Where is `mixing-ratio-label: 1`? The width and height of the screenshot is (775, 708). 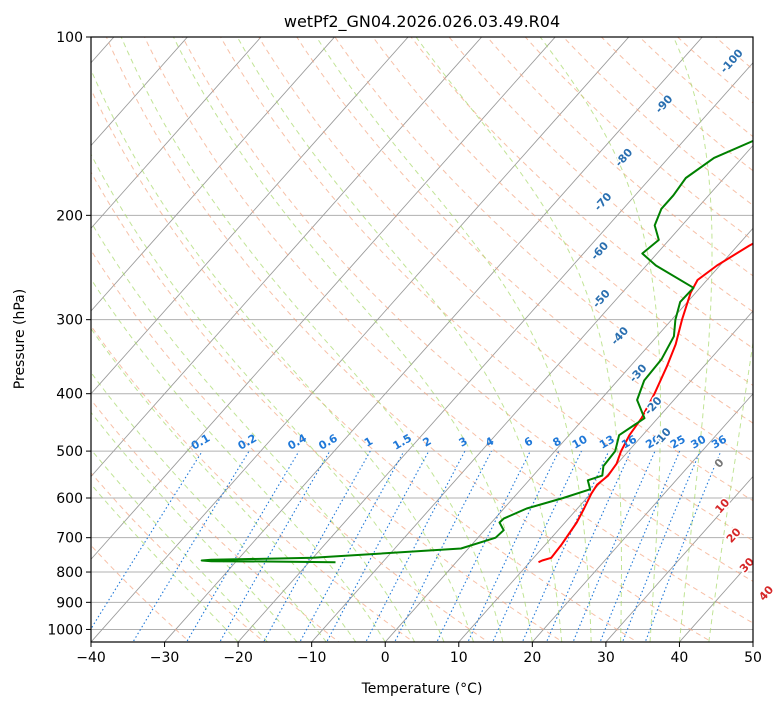
mixing-ratio-label: 1 is located at coordinates (368, 442).